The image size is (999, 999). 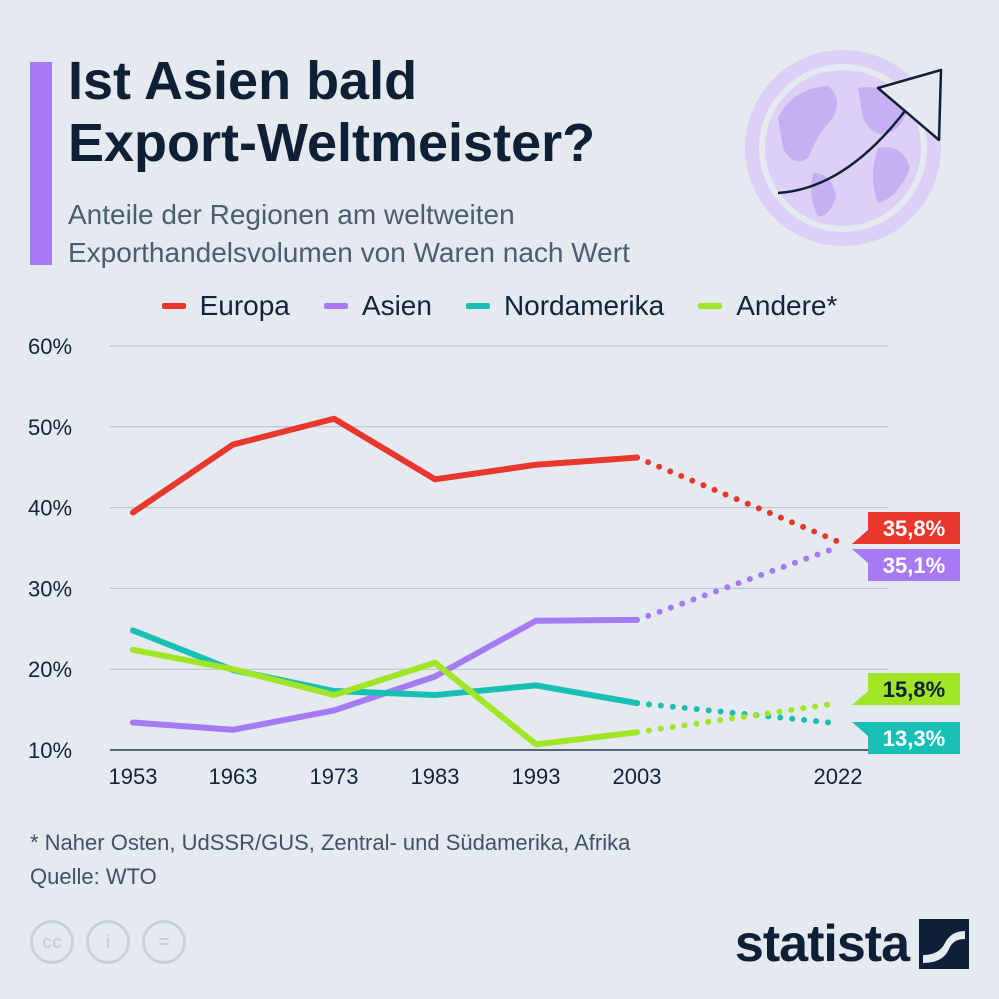 I want to click on end-label-pointer-asien, so click(x=860, y=556).